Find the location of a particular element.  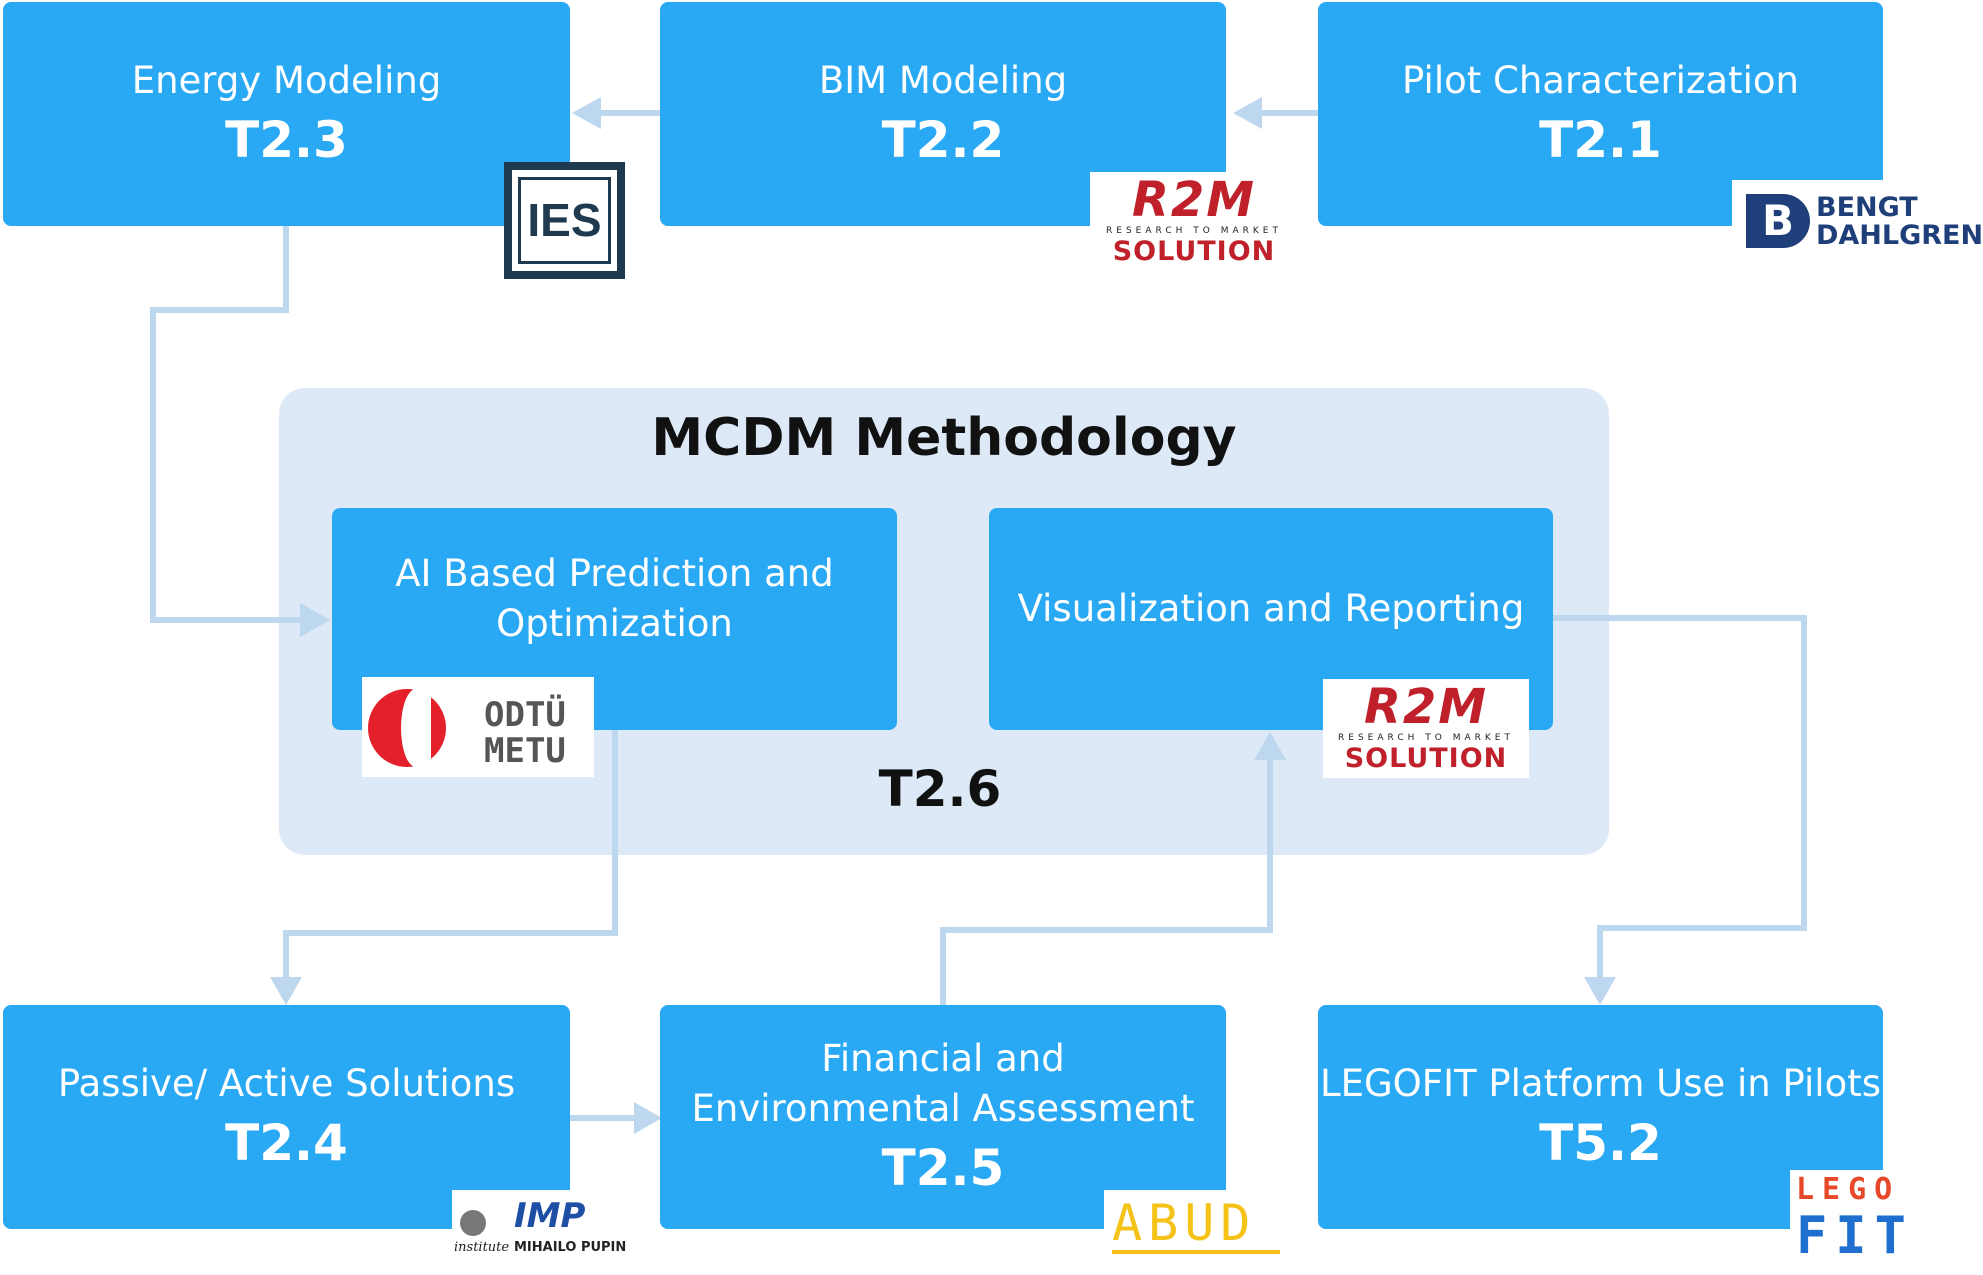

bengt-dahlgren-mark: B is located at coordinates (1778, 221).